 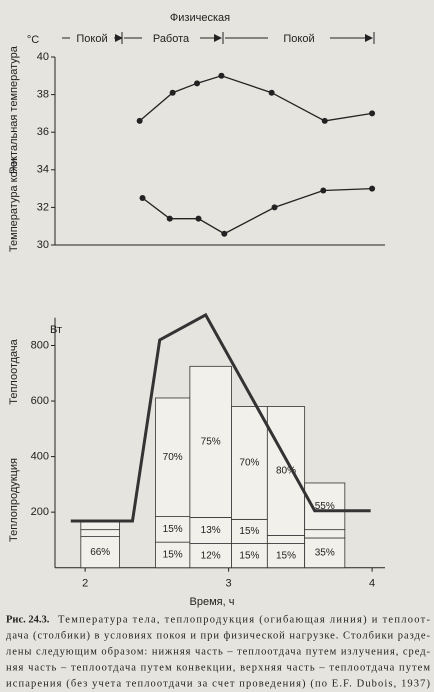 I want to click on segment-label: 13%, so click(x=211, y=530).